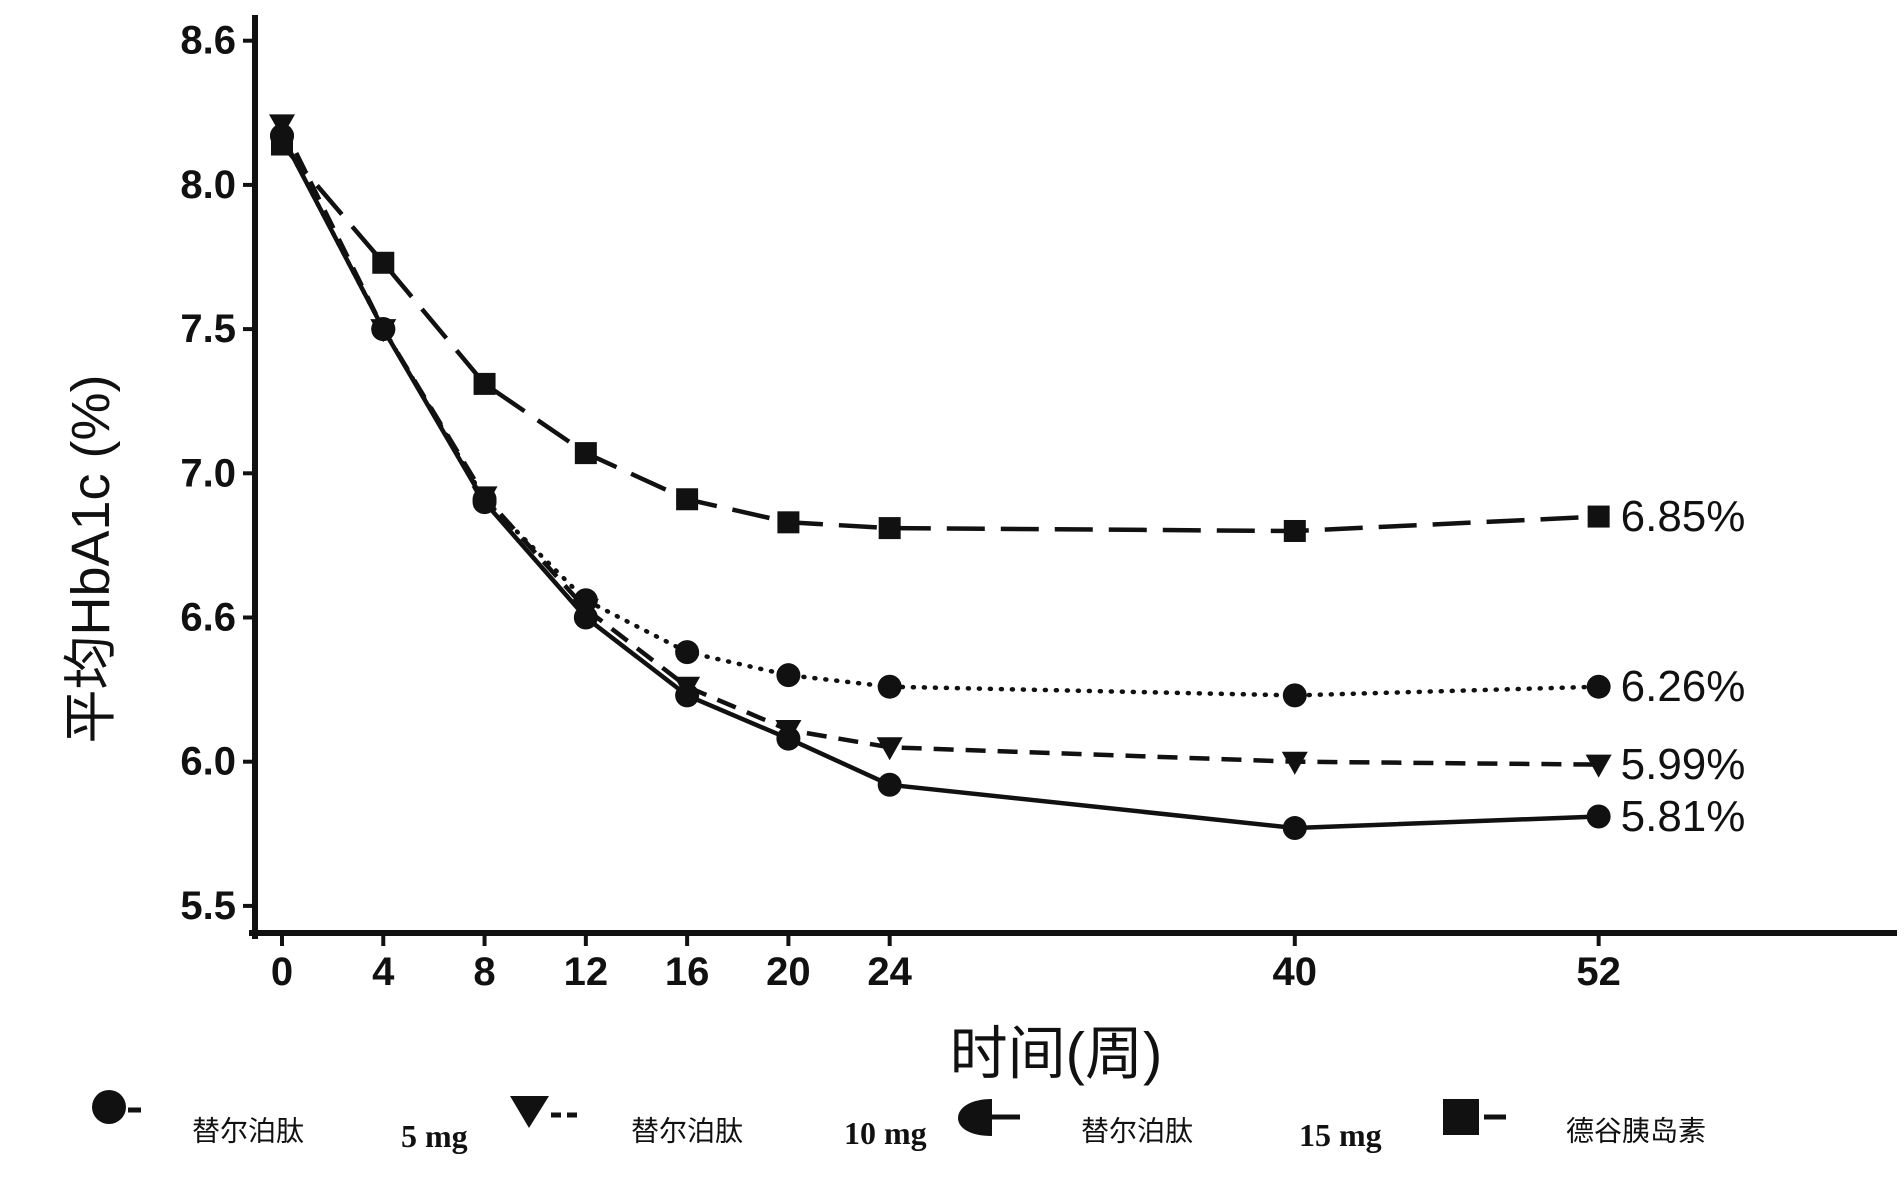  I want to click on legend-item: 10 mg 替尔泊肽, so click(1018, 1125).